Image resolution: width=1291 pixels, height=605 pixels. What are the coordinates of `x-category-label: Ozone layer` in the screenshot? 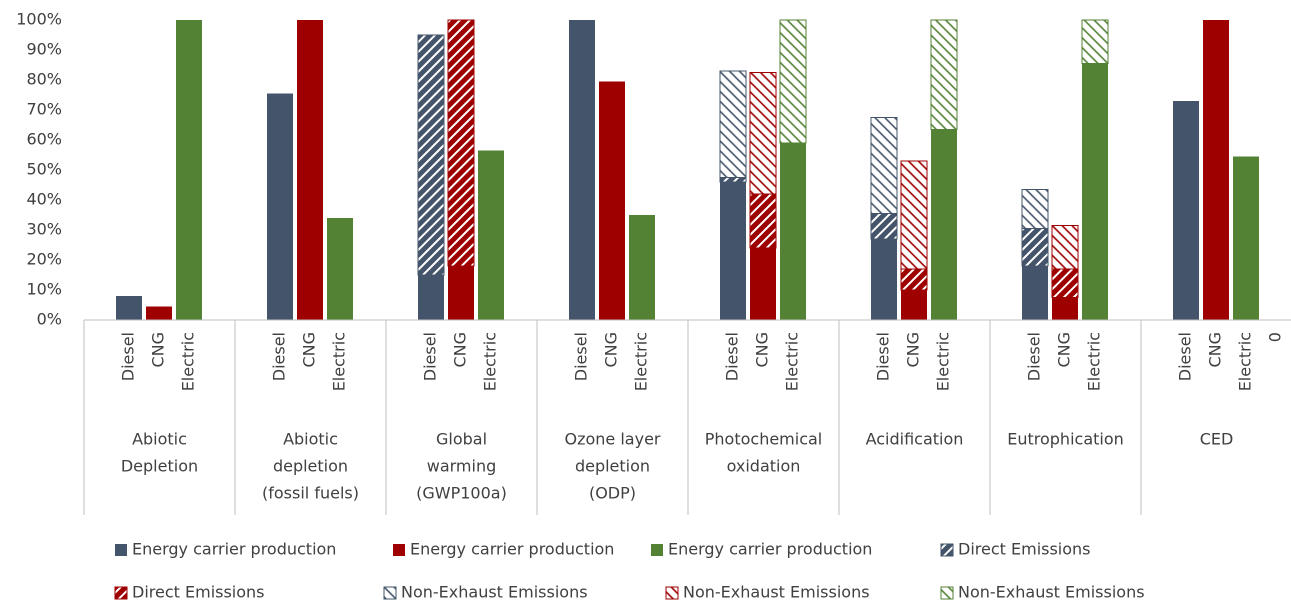 It's located at (613, 439).